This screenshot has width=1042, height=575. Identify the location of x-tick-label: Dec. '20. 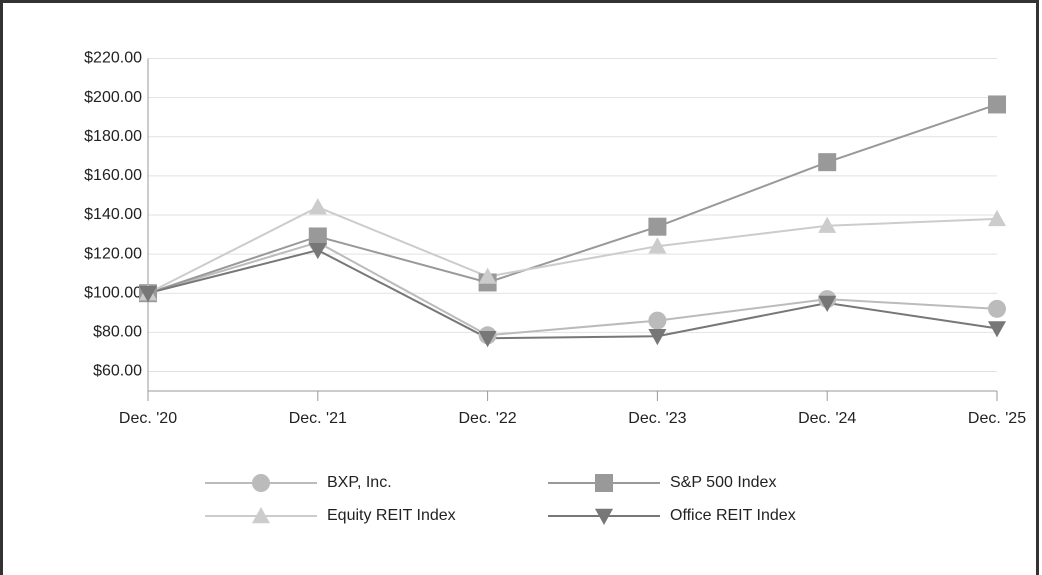
(148, 418).